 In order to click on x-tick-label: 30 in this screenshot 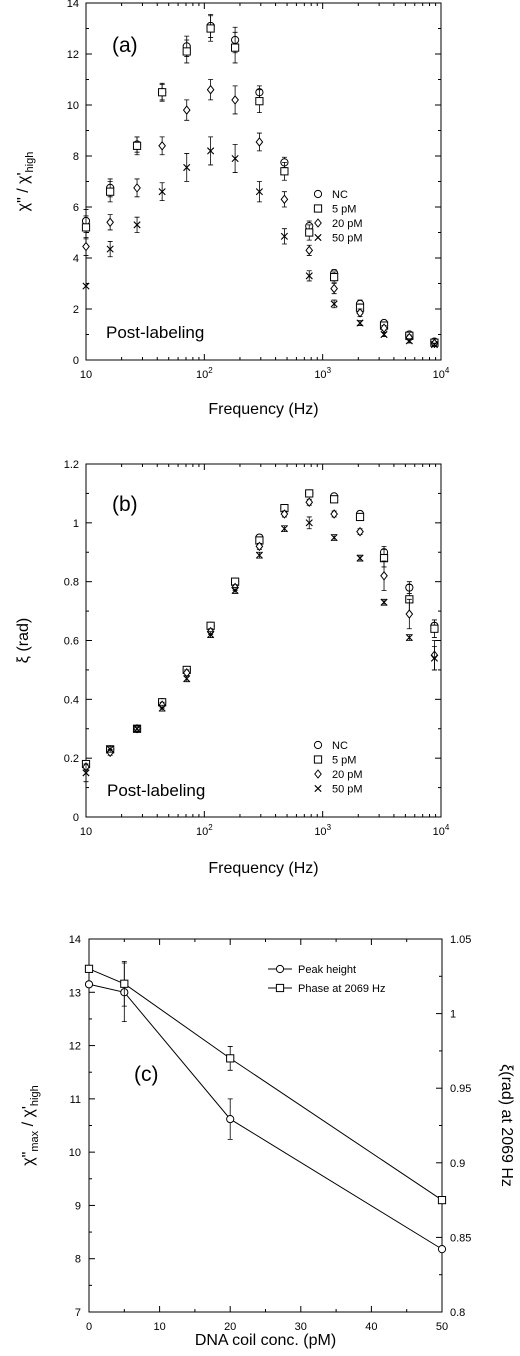, I will do `click(301, 1327)`.